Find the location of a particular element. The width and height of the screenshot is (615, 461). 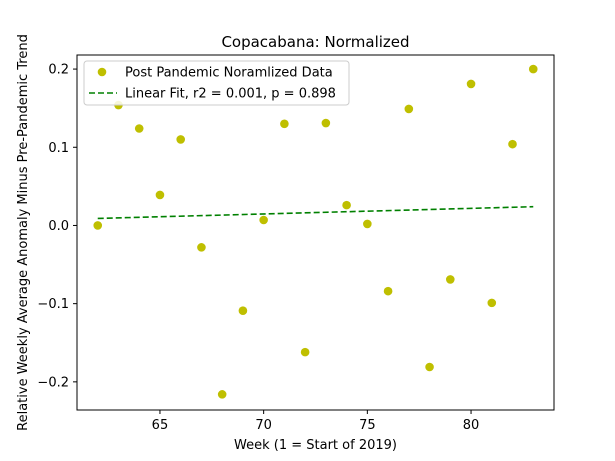

x-tick-label: 80 is located at coordinates (471, 425).